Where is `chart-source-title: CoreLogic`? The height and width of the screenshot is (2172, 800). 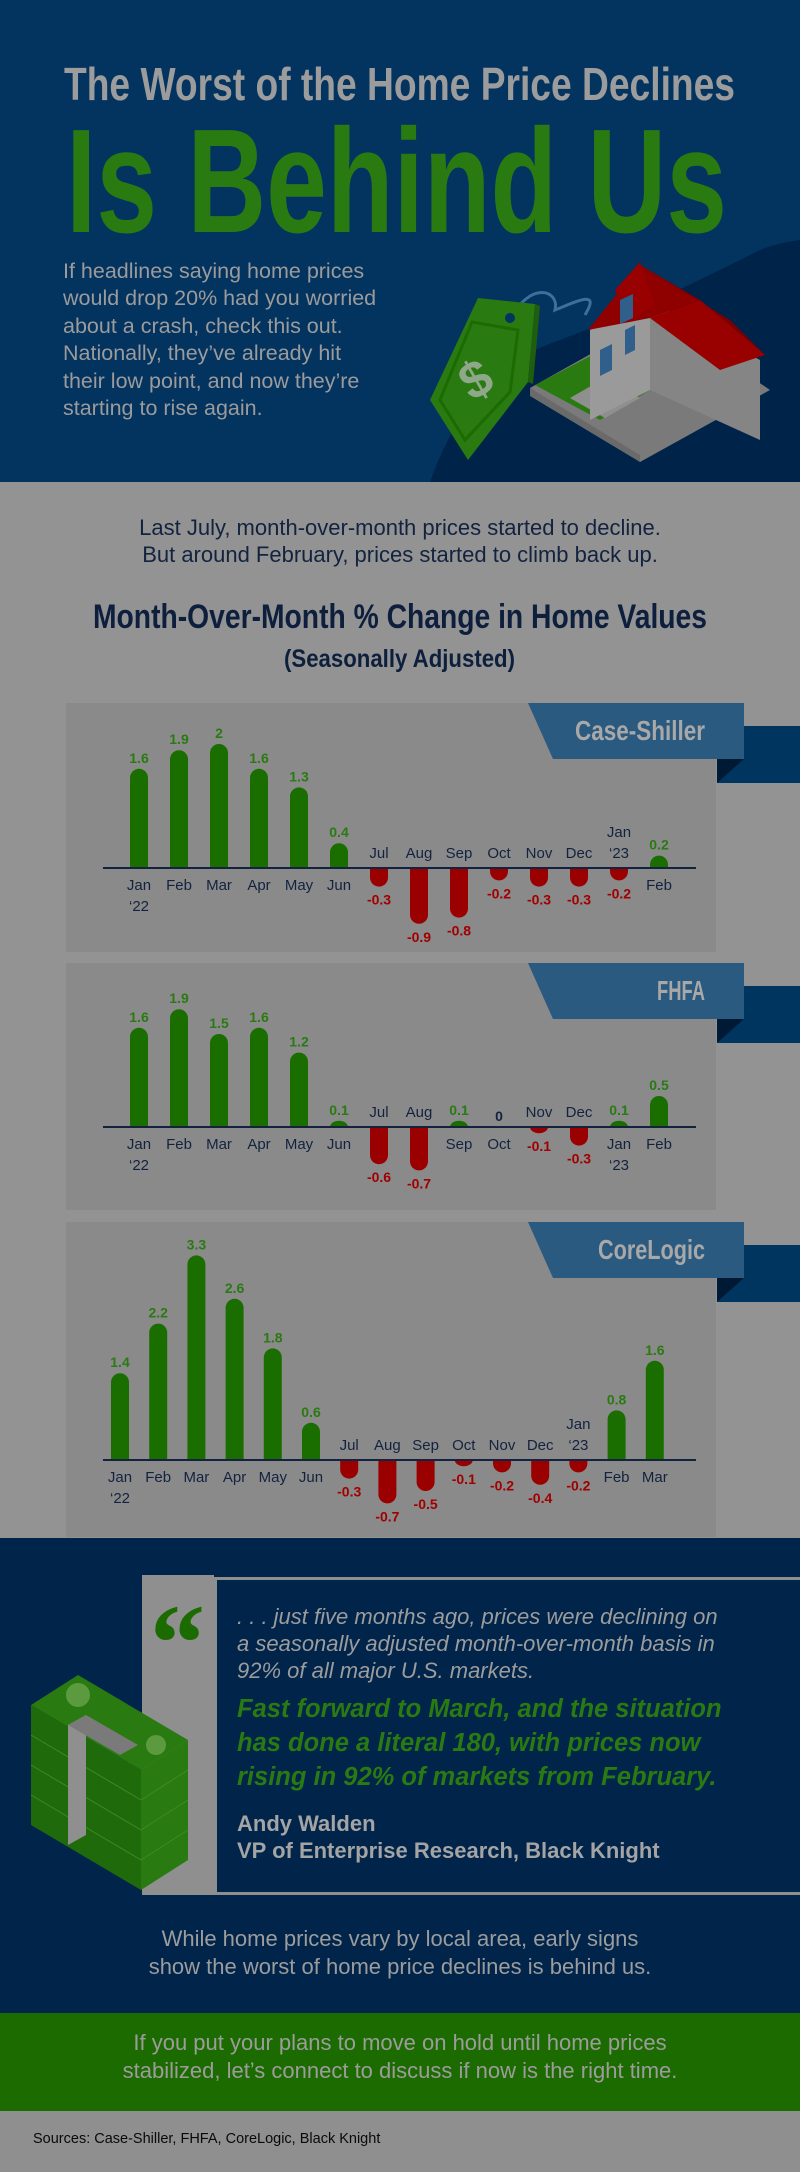
chart-source-title: CoreLogic is located at coordinates (651, 1249).